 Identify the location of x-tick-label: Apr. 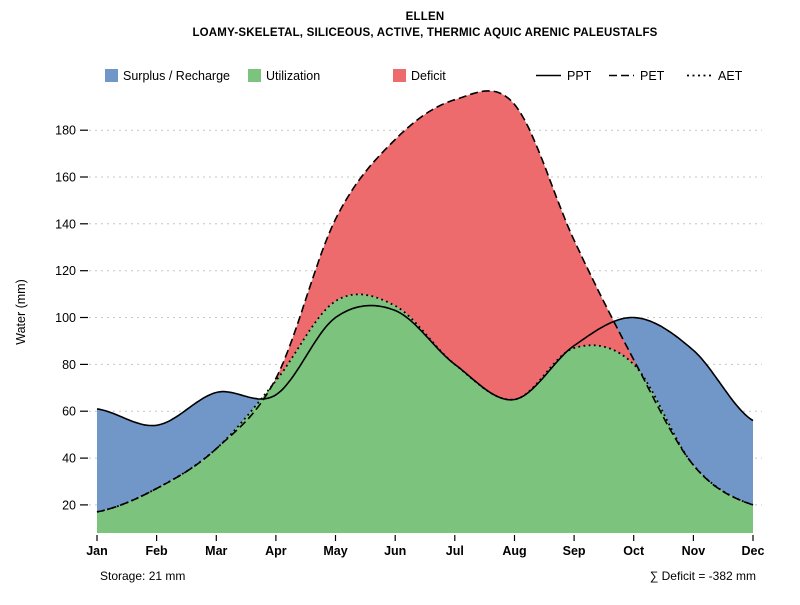
(276, 551).